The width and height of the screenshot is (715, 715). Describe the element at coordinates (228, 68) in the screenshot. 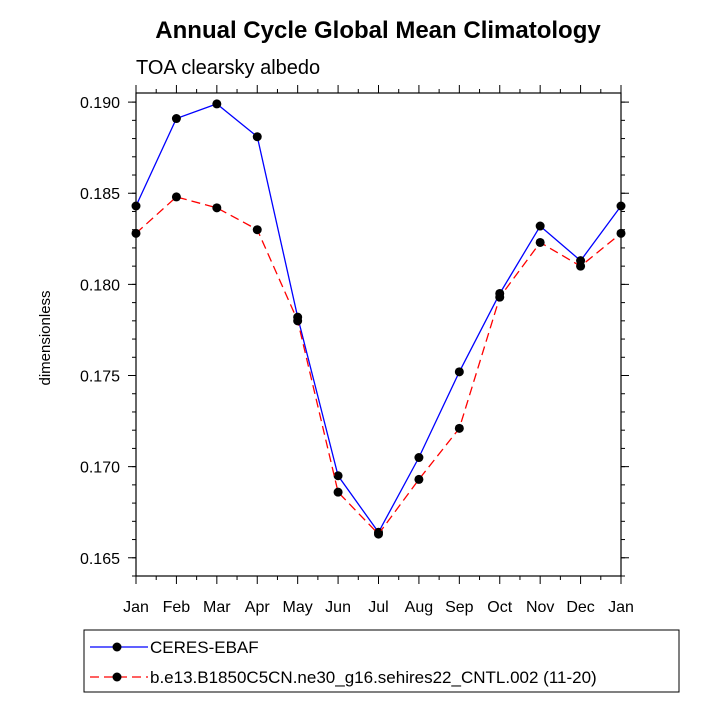

I see `chart-subtitle: TOA clearsky albedo` at that location.